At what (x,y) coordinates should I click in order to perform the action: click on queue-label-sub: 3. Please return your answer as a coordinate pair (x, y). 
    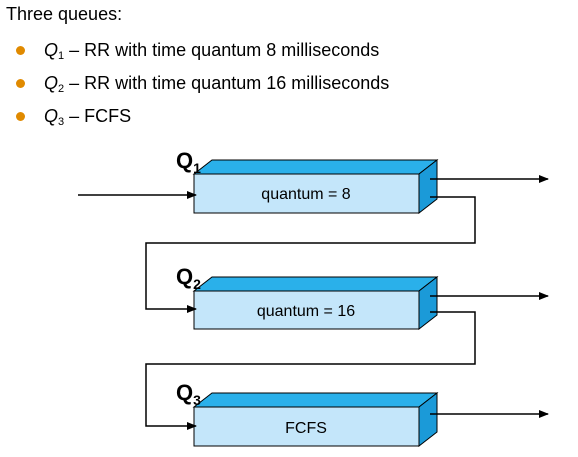
    Looking at the image, I should click on (197, 400).